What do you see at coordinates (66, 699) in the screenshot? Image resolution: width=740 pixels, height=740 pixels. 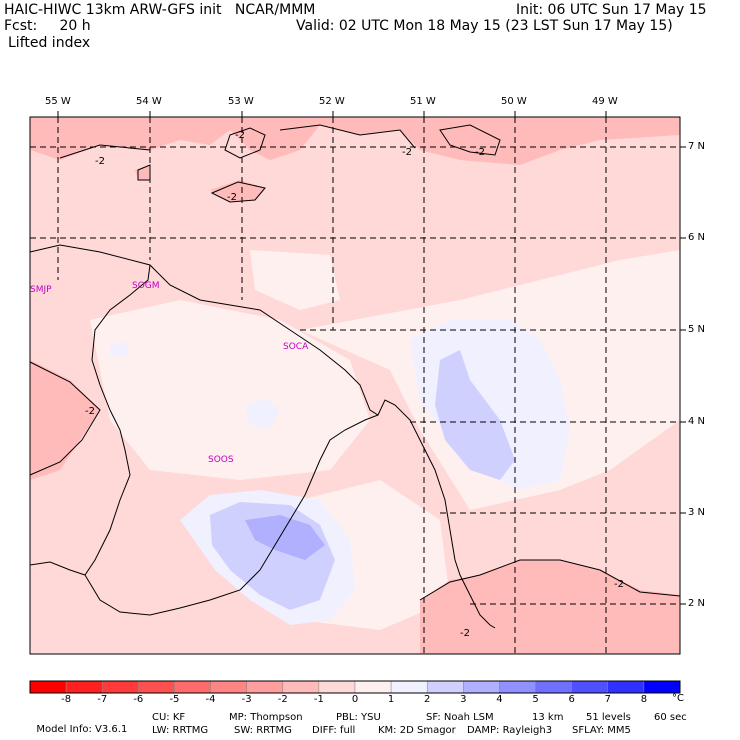 I see `colorbar-tick-label: -8` at bounding box center [66, 699].